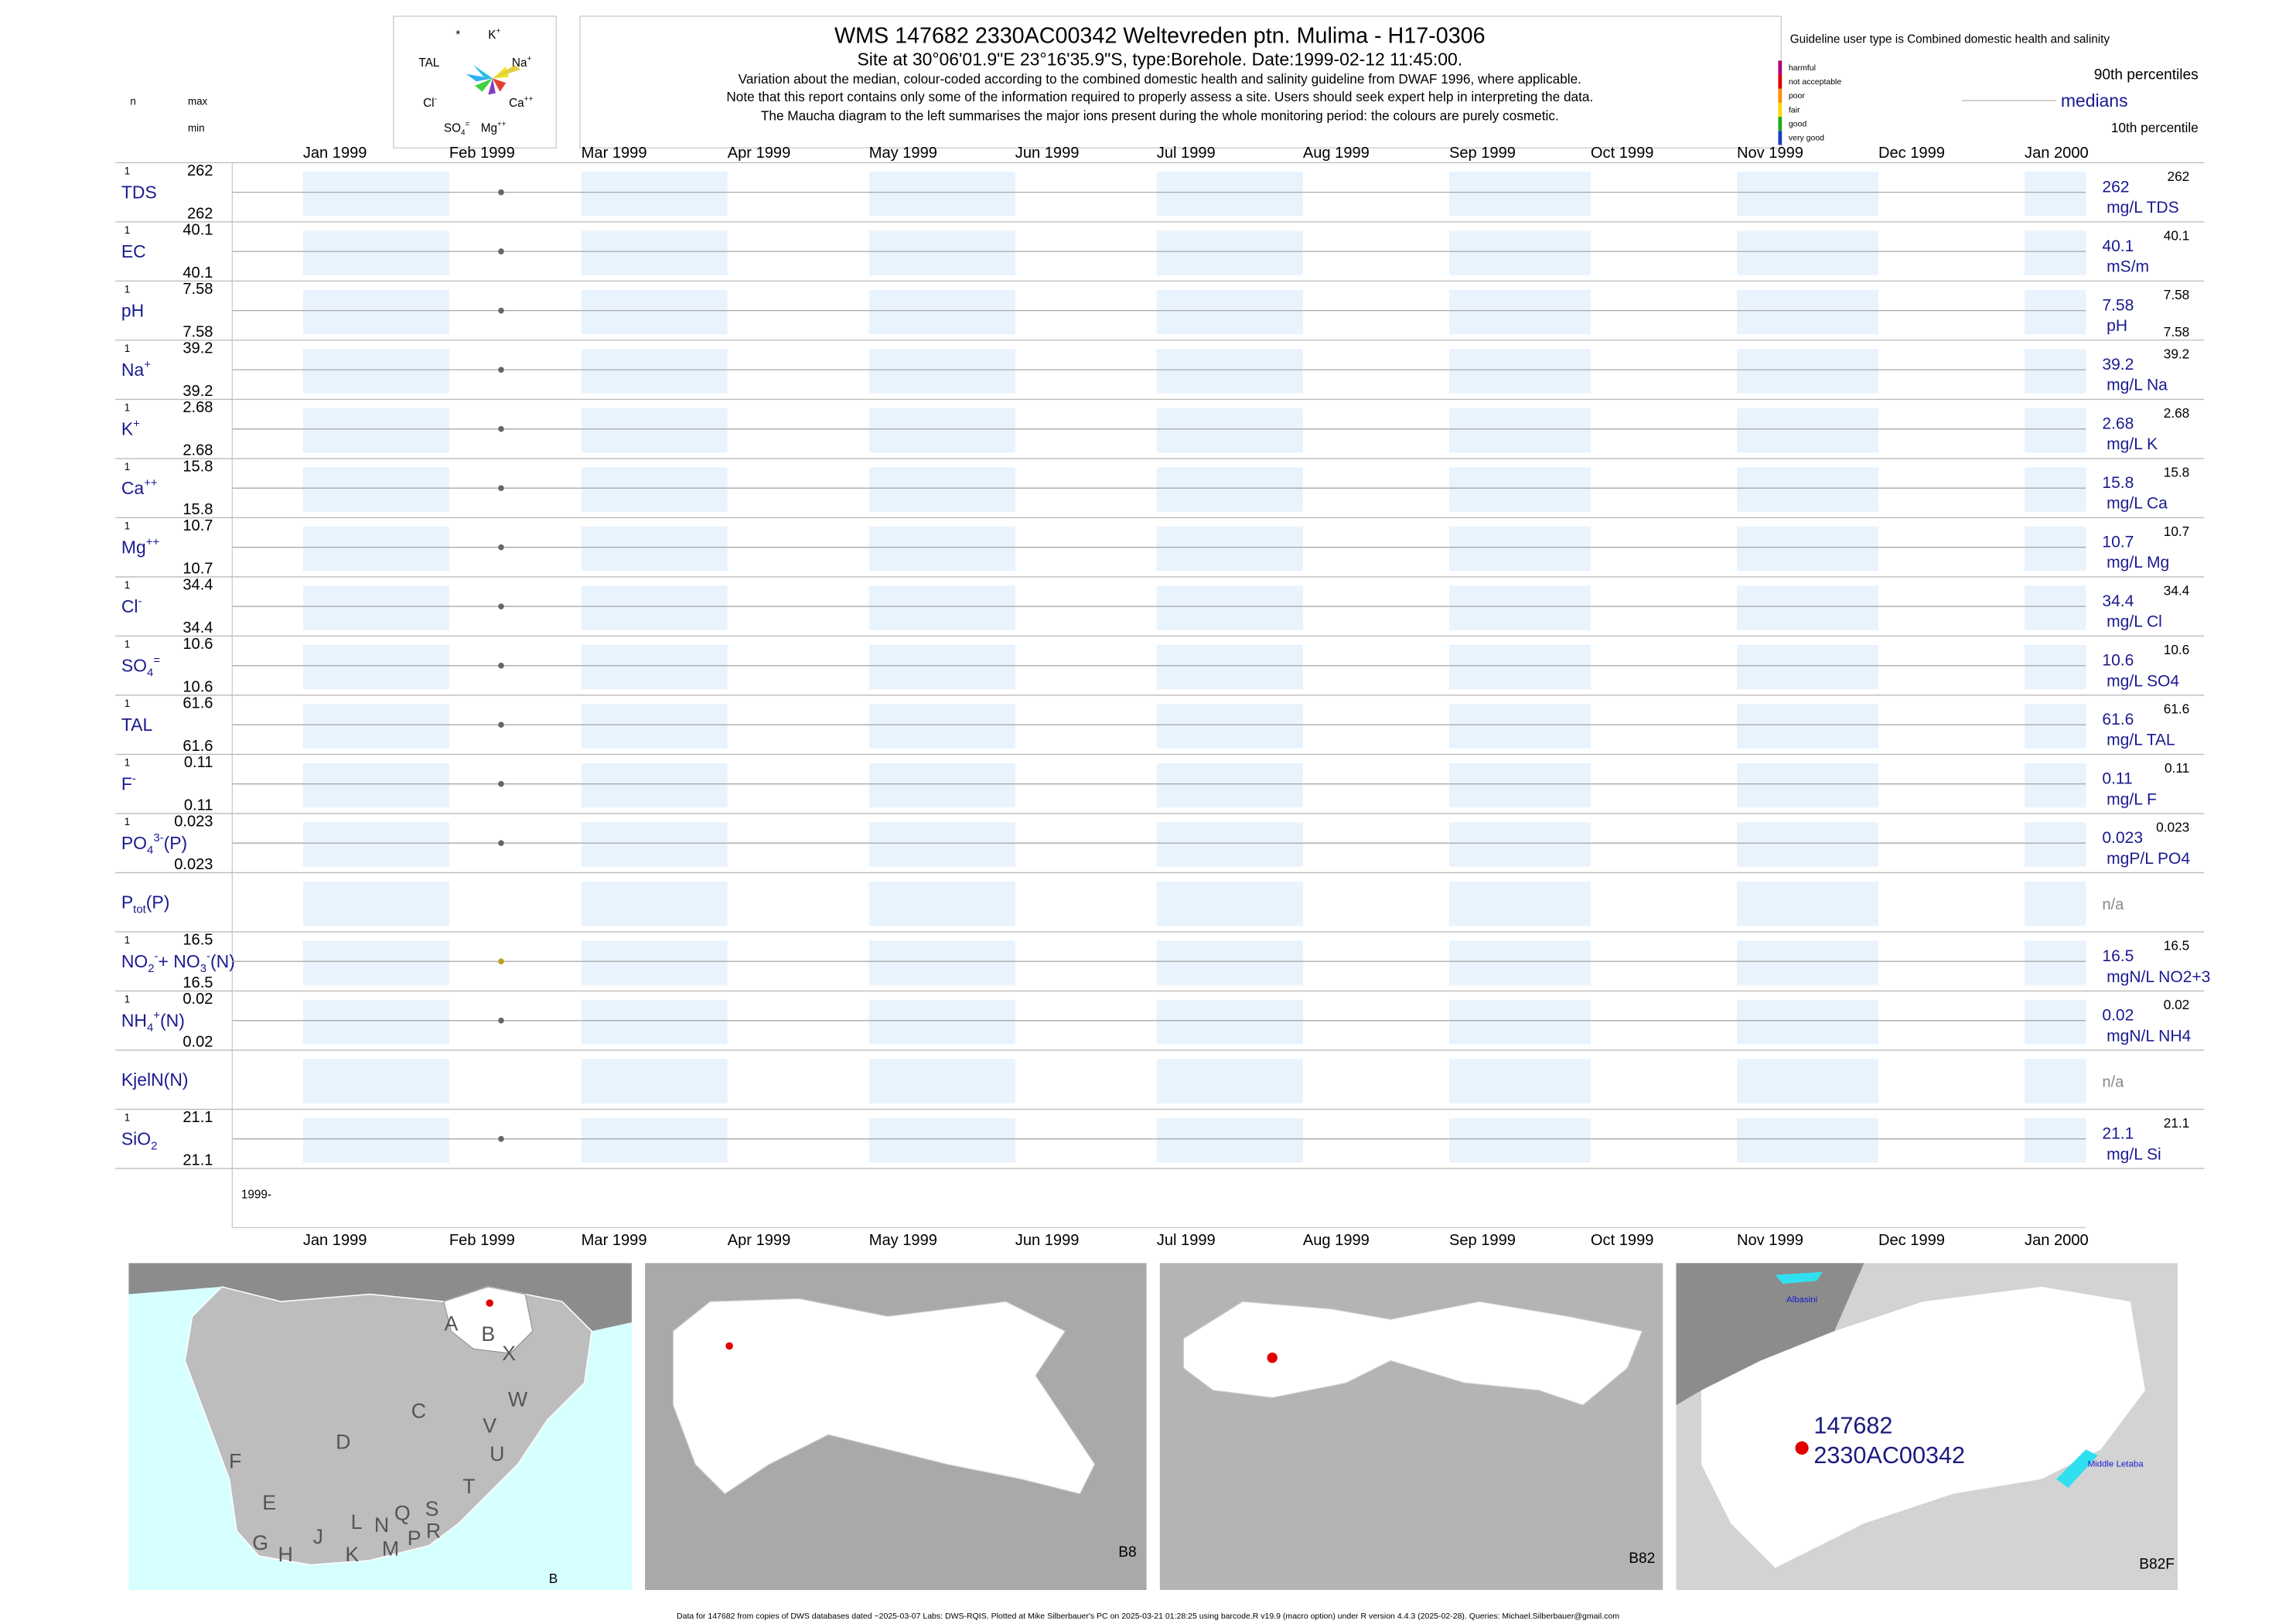  Describe the element at coordinates (457, 35) in the screenshot. I see `label-part: *` at that location.